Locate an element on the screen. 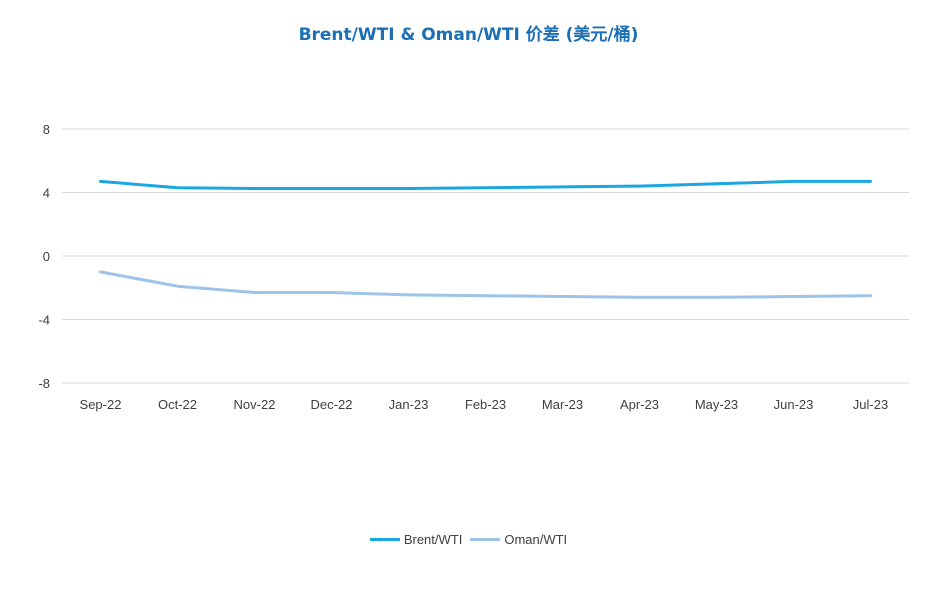 Image resolution: width=937 pixels, height=601 pixels. legend-item-oman-wti: Oman/WTI is located at coordinates (518, 539).